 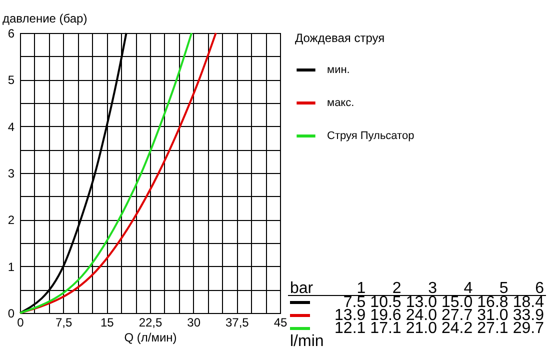 I want to click on y-tick-label: 1, so click(x=11, y=267).